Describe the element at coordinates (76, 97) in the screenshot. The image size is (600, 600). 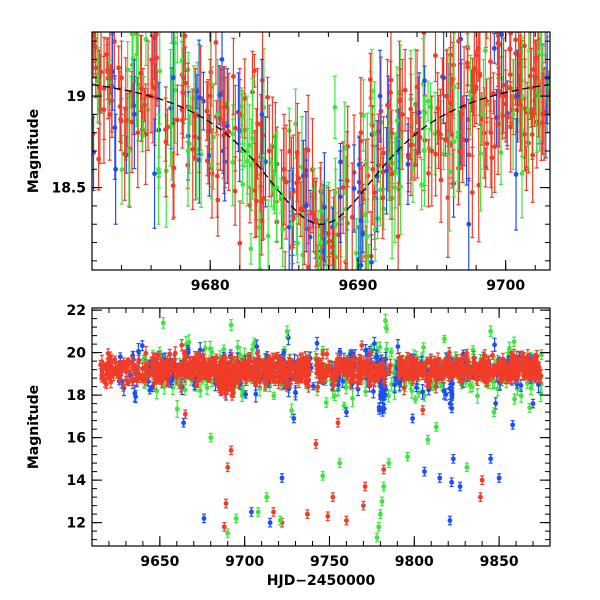
I see `top-ytick-label: 19` at that location.